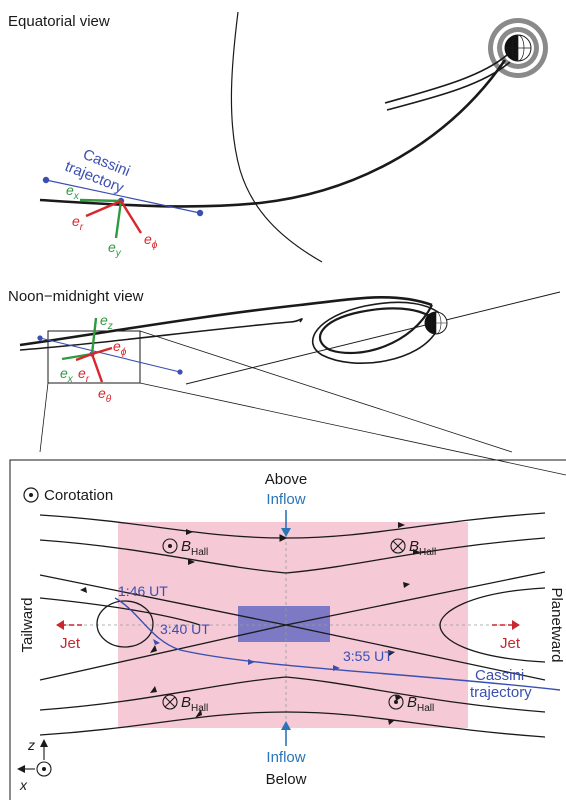 This screenshot has height=800, width=566. I want to click on cassini-trajectory-line, so click(123, 196).